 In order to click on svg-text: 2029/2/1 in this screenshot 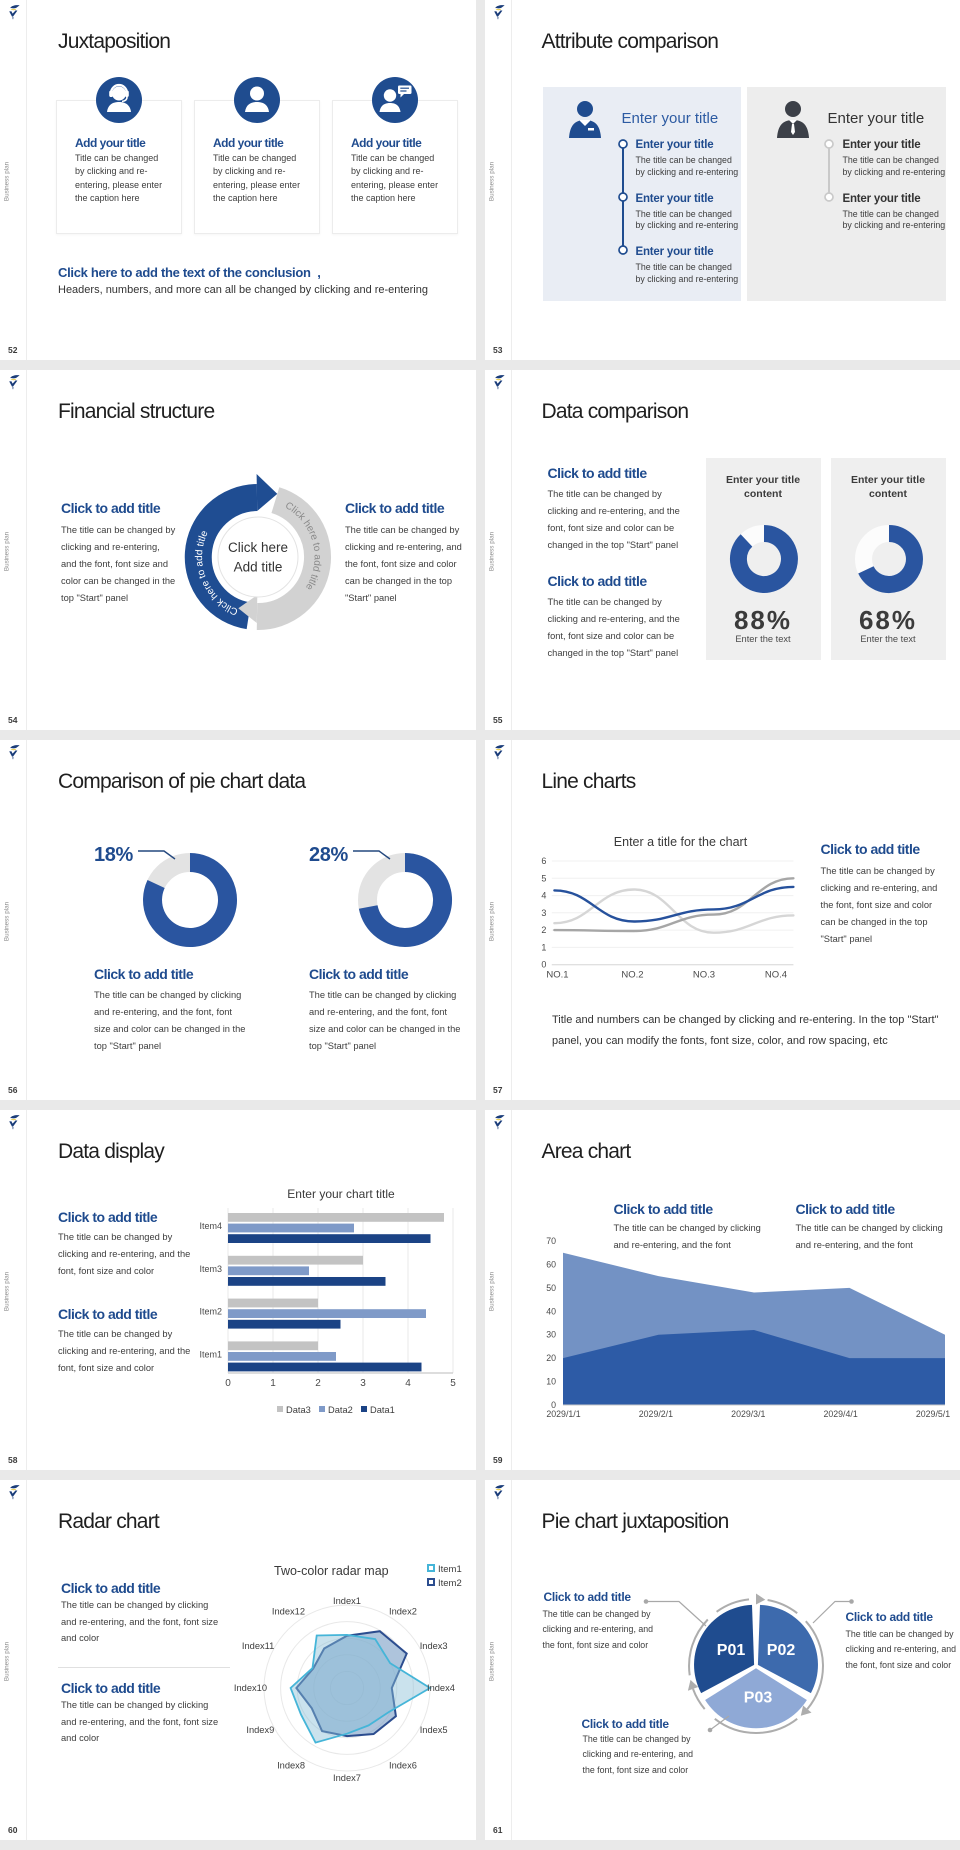, I will do `click(655, 1414)`.